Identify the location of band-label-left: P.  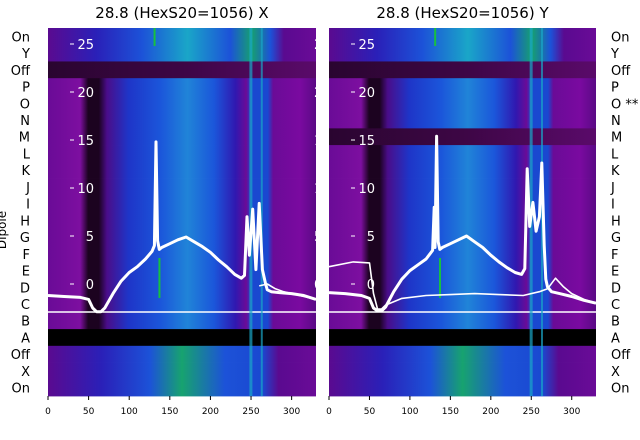
(26, 88).